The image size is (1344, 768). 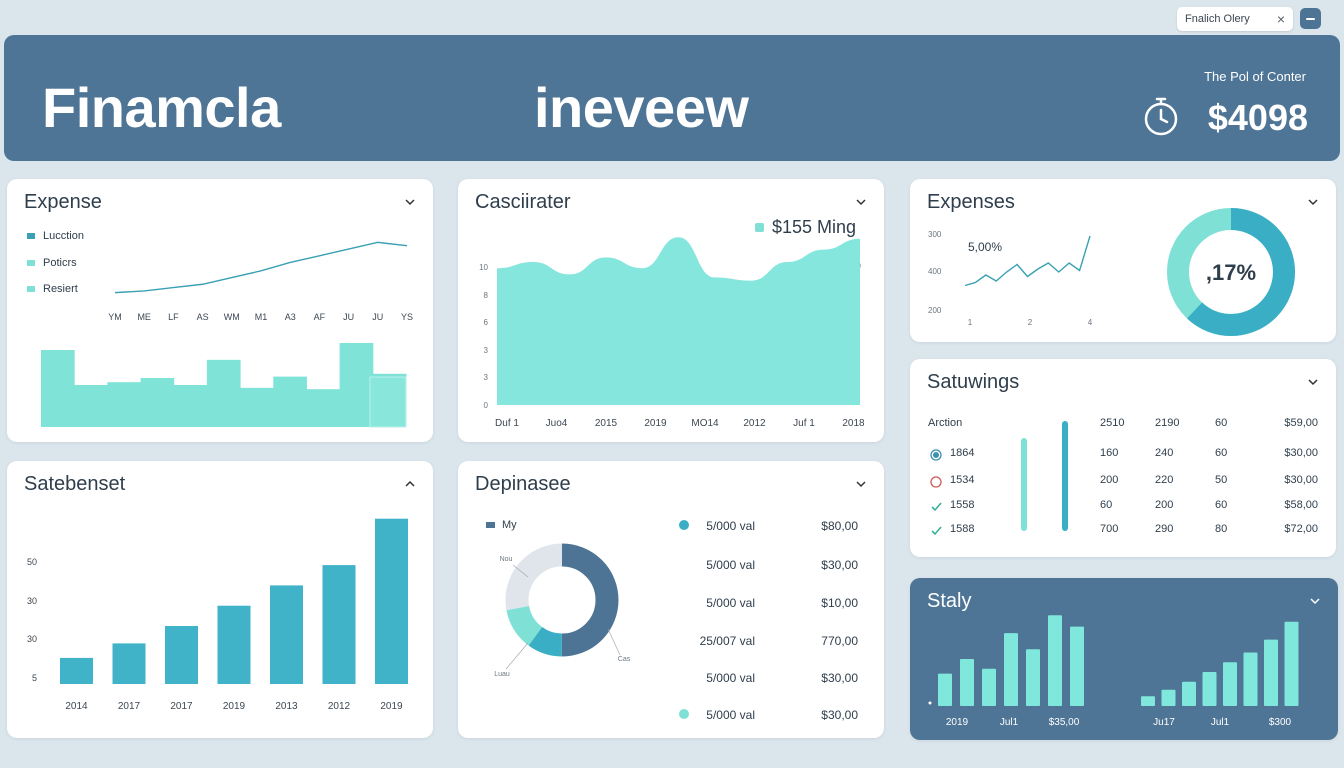 I want to click on search-field: Fnalich Olery ×, so click(x=1235, y=19).